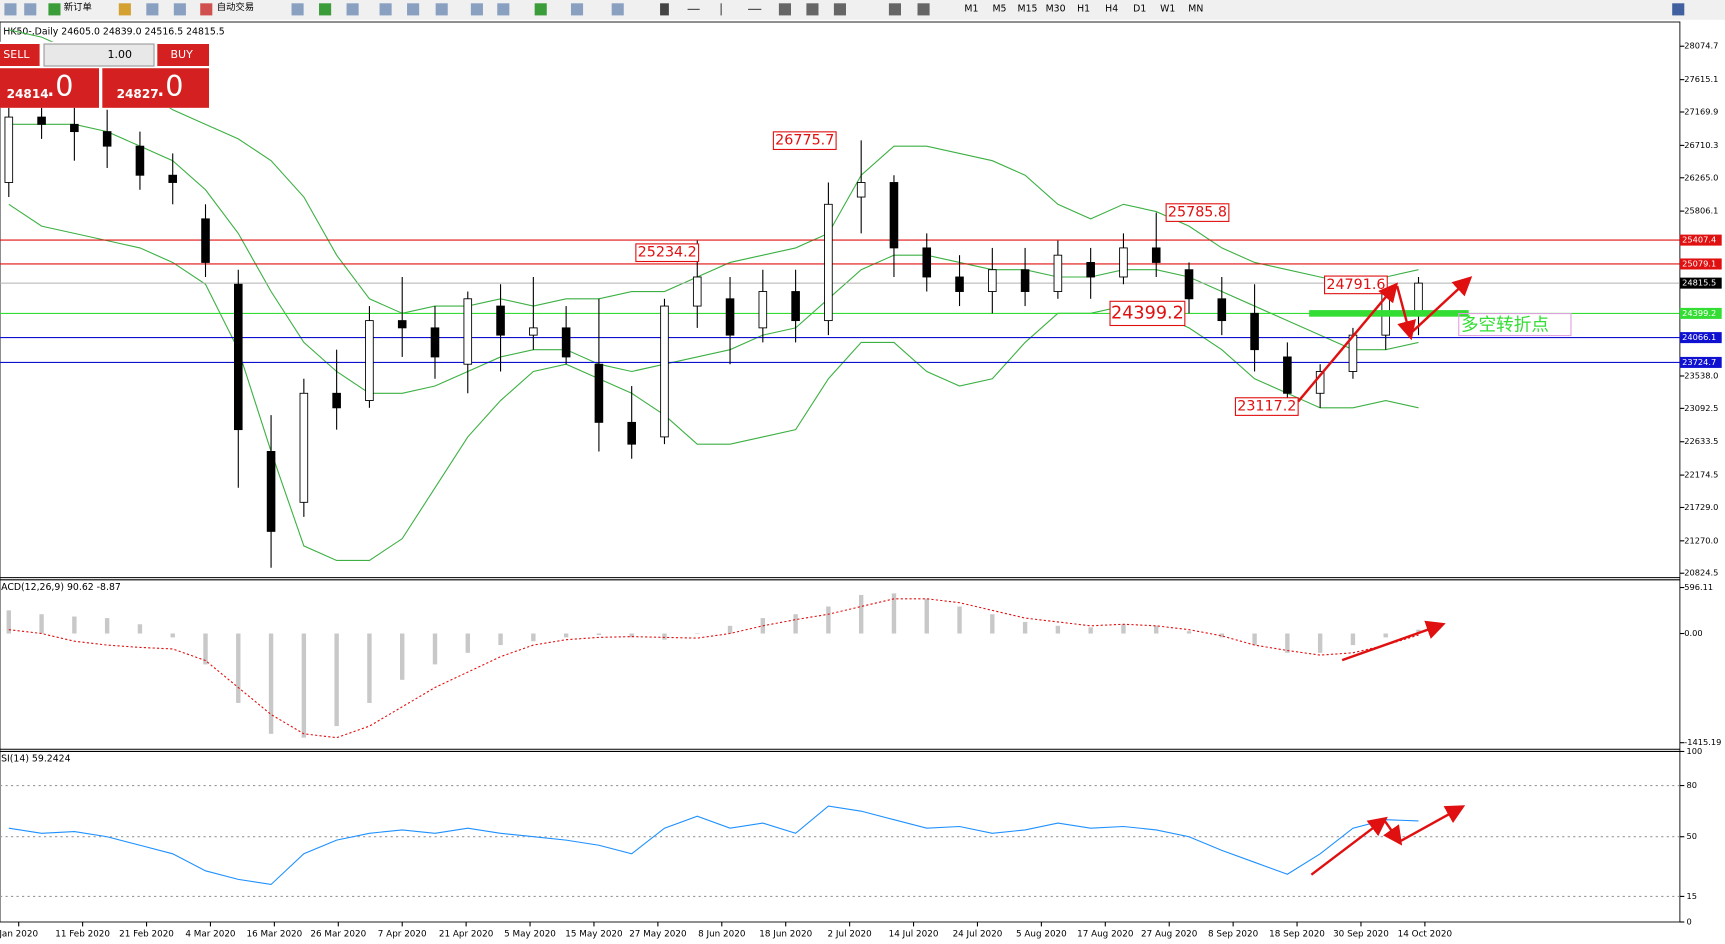 The image size is (1725, 944). I want to click on buy-price: 24827, so click(138, 94).